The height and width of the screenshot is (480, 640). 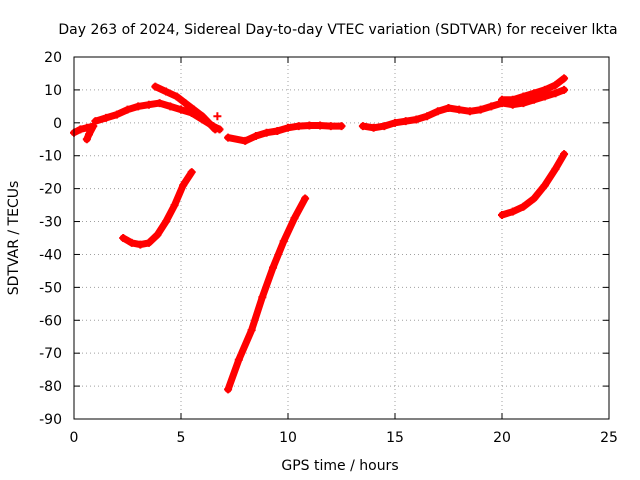 I want to click on y-tick-label: -70, so click(x=50, y=354).